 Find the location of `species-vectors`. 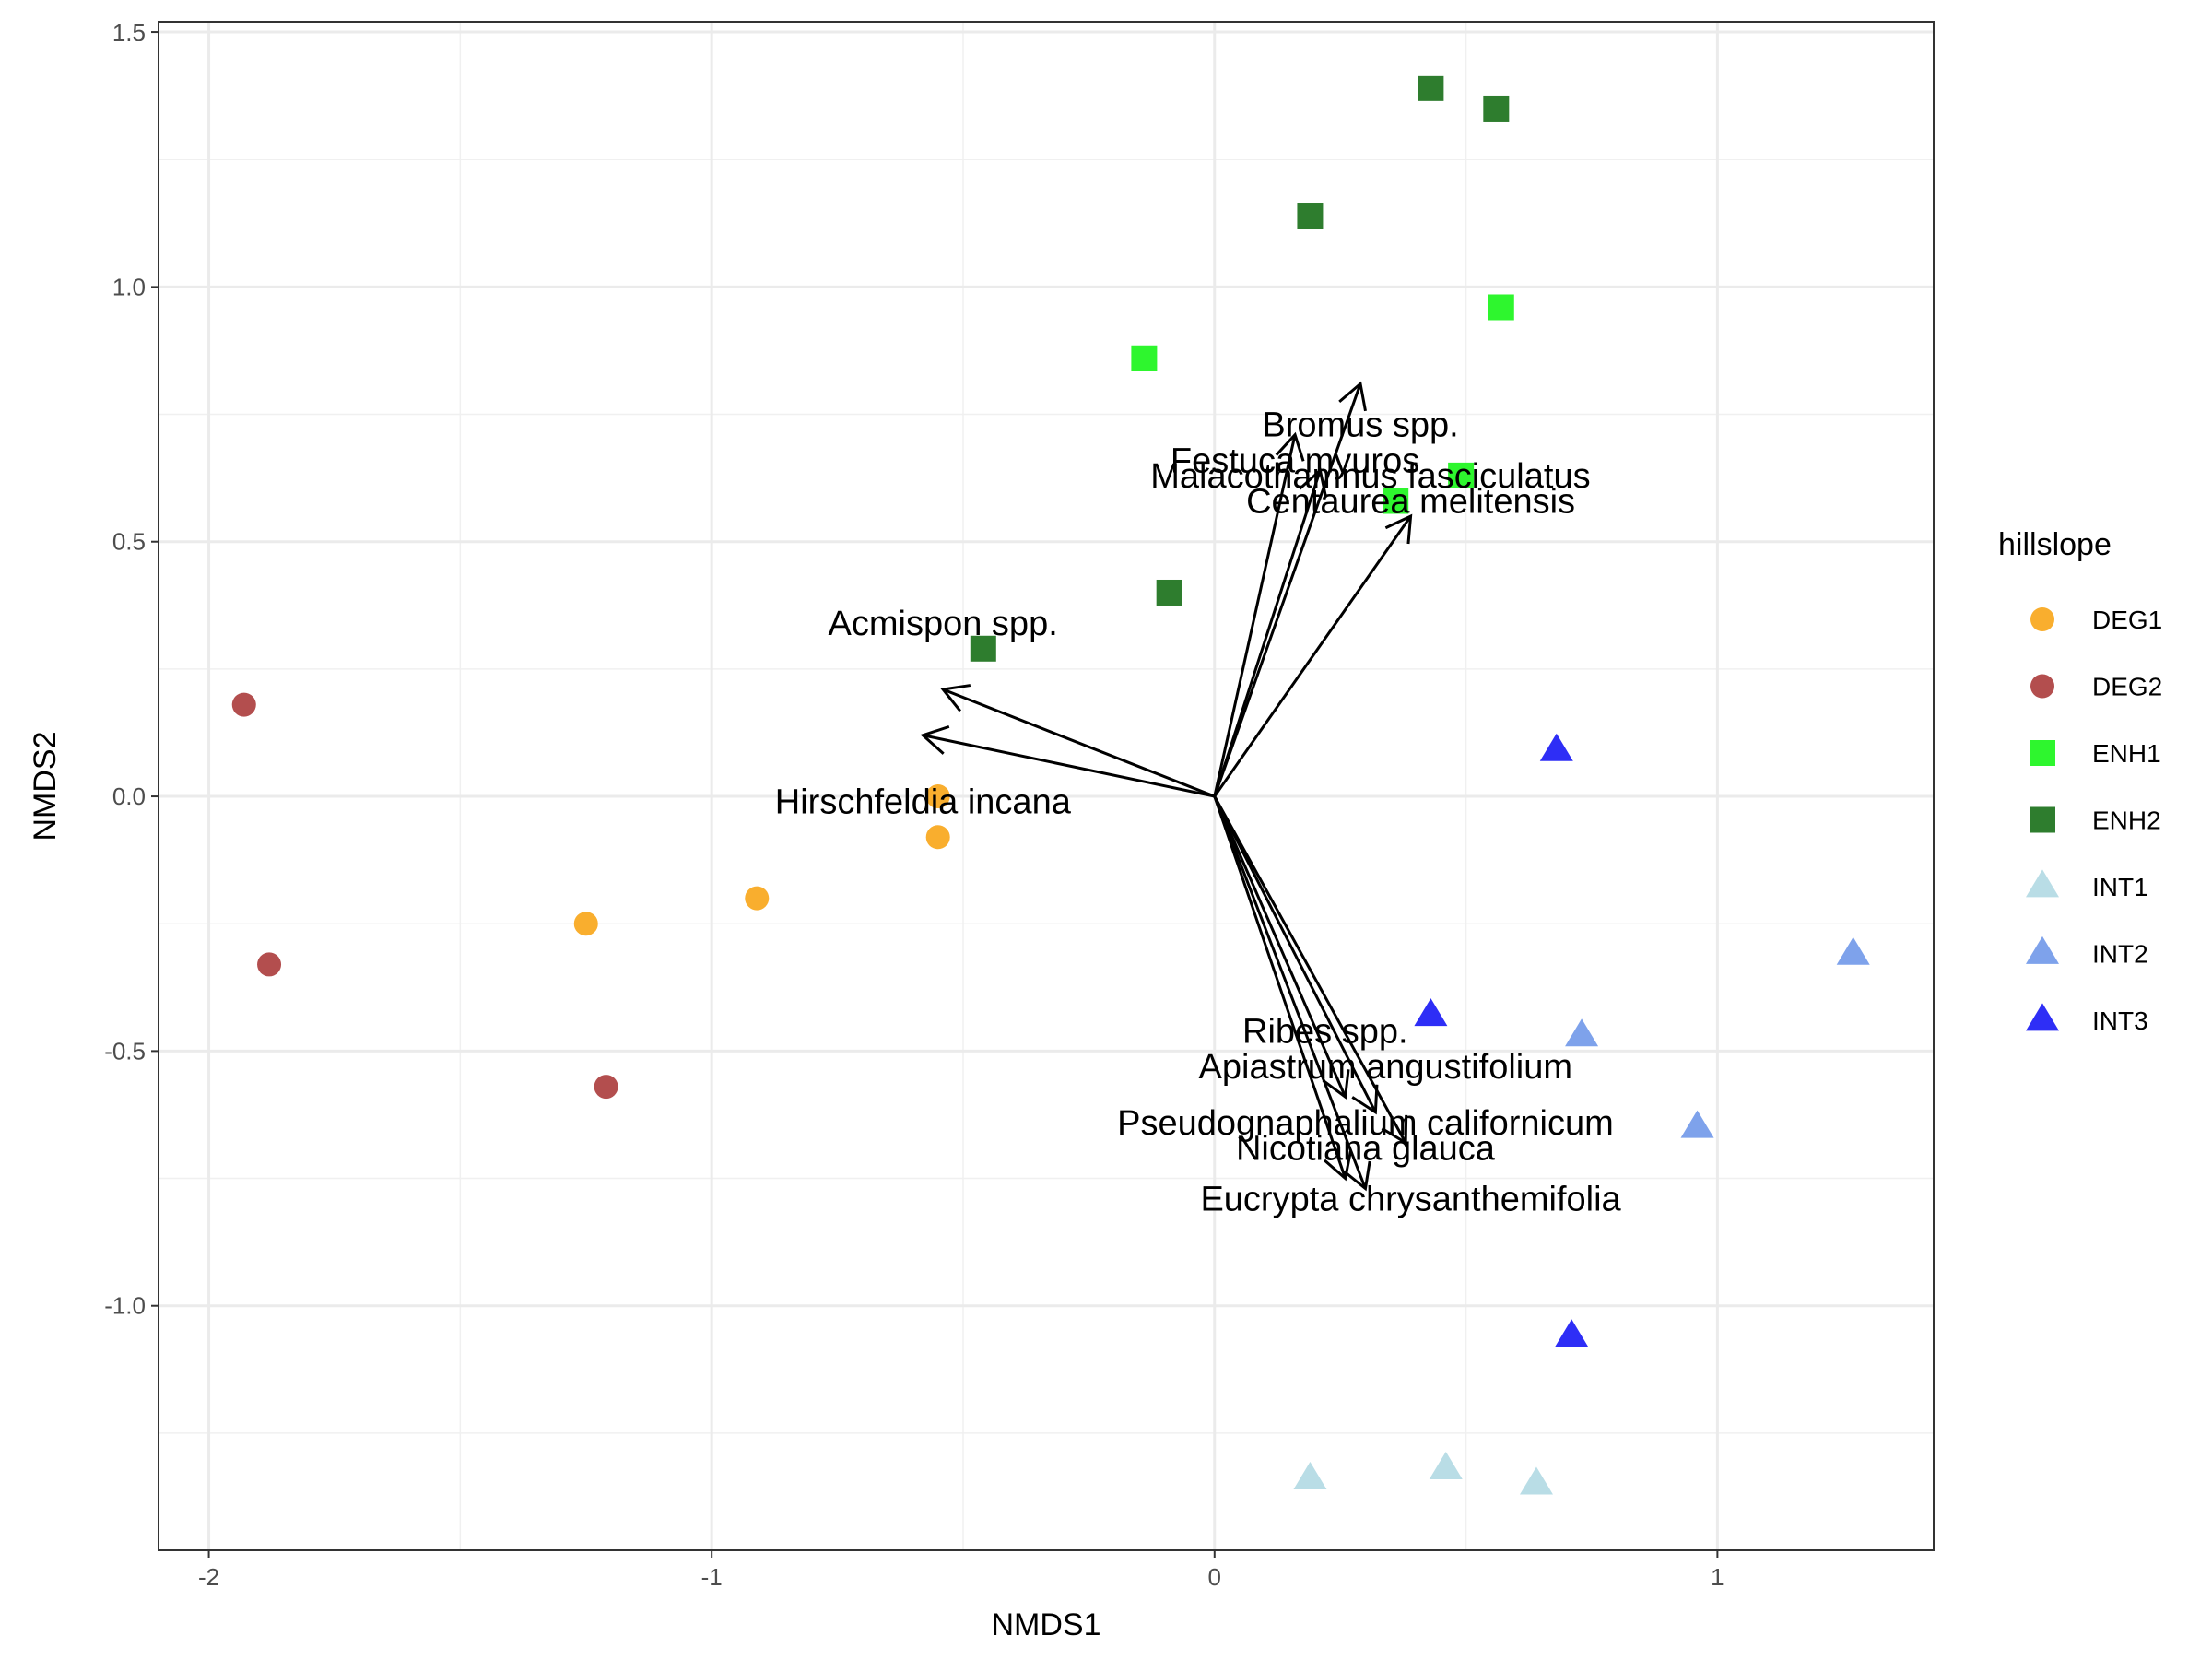

species-vectors is located at coordinates (1166, 786).